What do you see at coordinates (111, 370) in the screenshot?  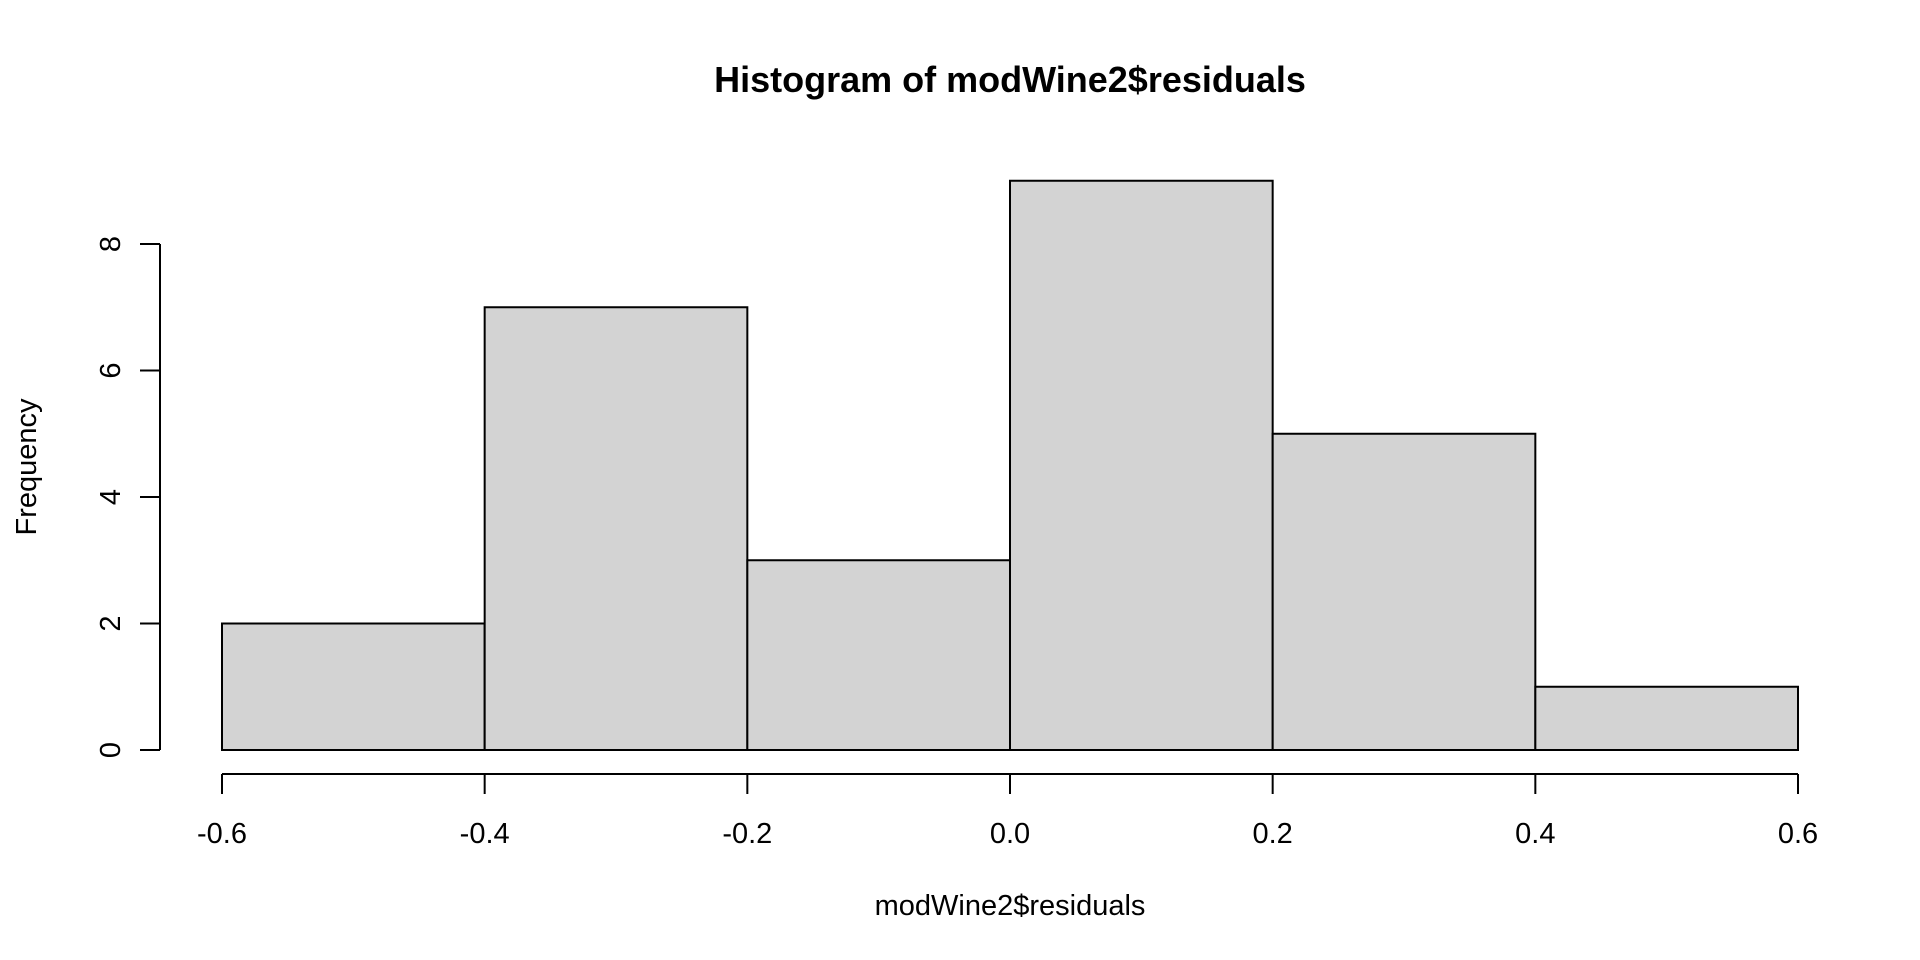 I see `y-tick-label: 6` at bounding box center [111, 370].